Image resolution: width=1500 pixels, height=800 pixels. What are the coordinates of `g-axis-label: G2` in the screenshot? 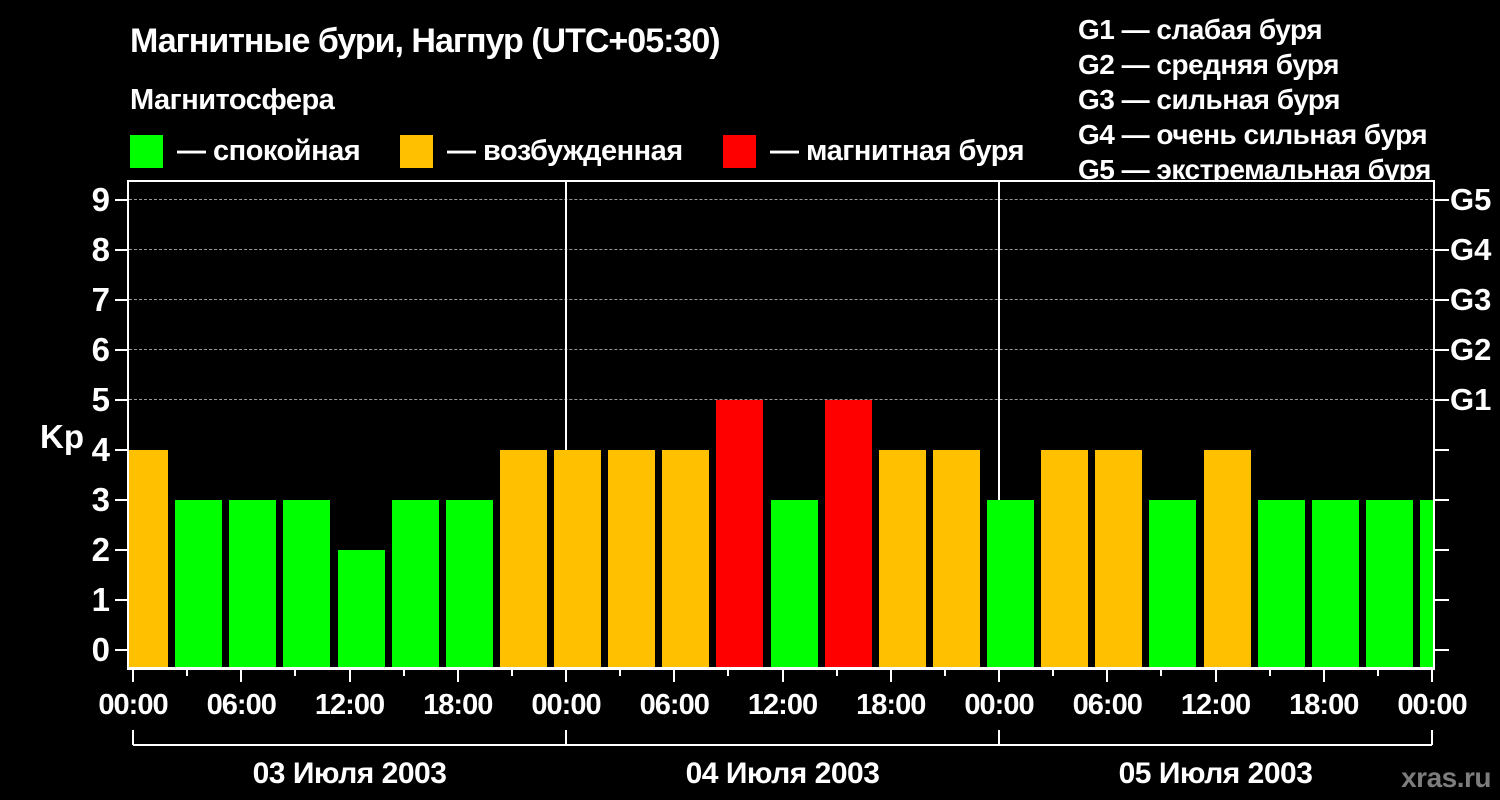 It's located at (1471, 349).